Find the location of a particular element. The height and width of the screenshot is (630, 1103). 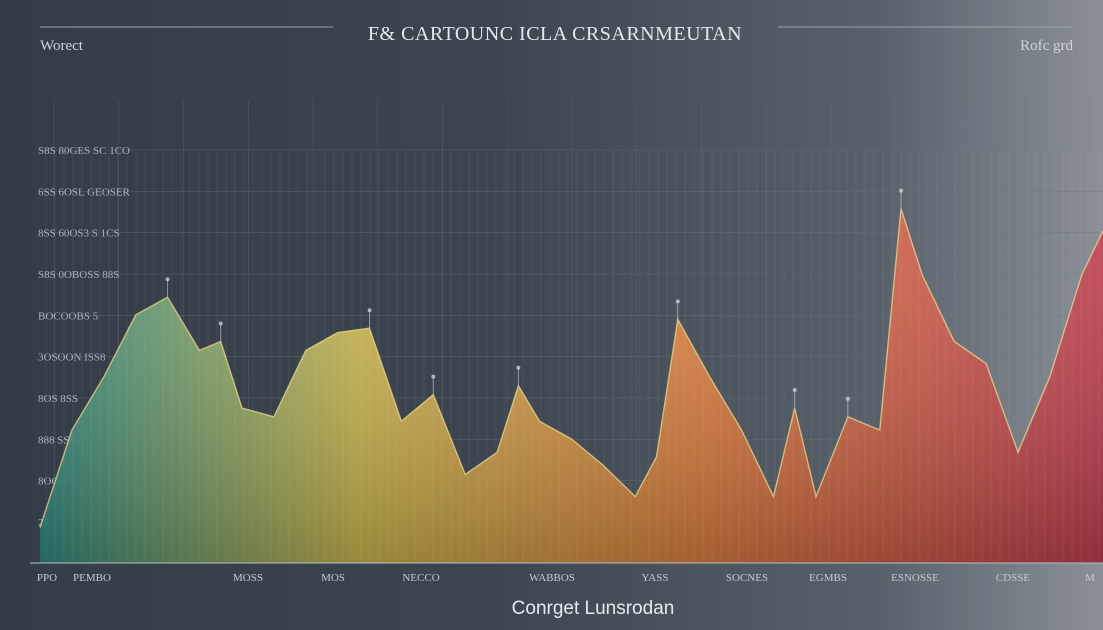

y-tick-label: S8S 0OBOSS 88S is located at coordinates (78, 275).